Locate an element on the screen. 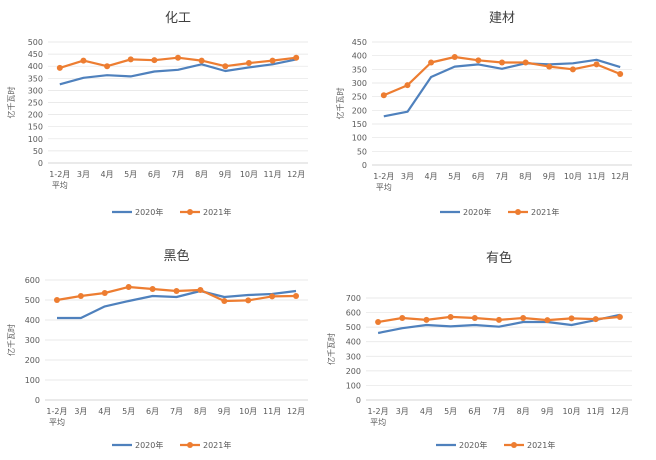 Image resolution: width=656 pixels, height=460 pixels. chart-title: 建材 is located at coordinates (502, 18).